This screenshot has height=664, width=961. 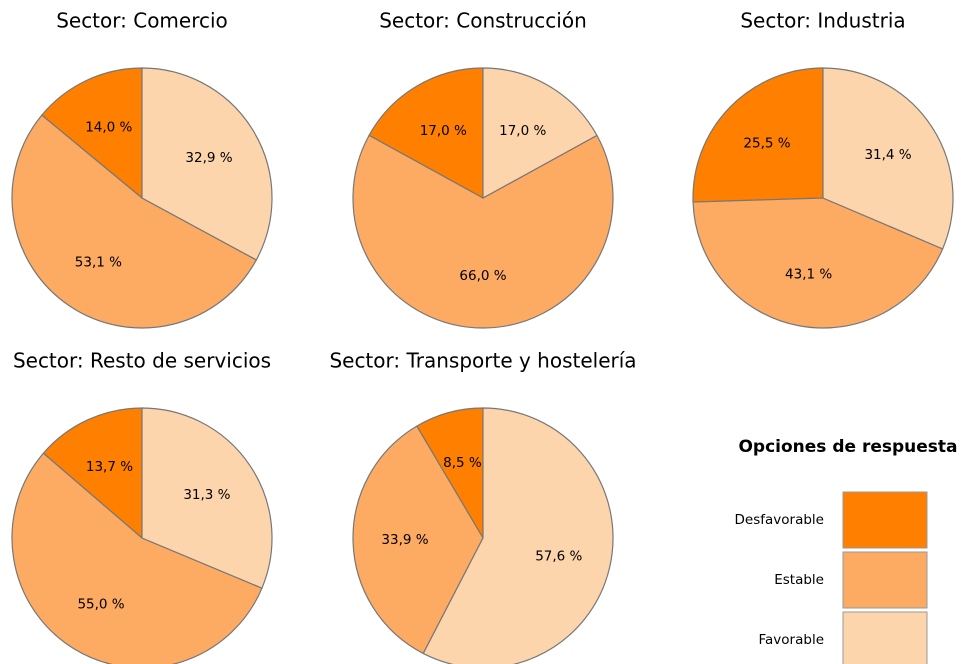 I want to click on chart-title: Sector: Construcción, so click(x=483, y=21).